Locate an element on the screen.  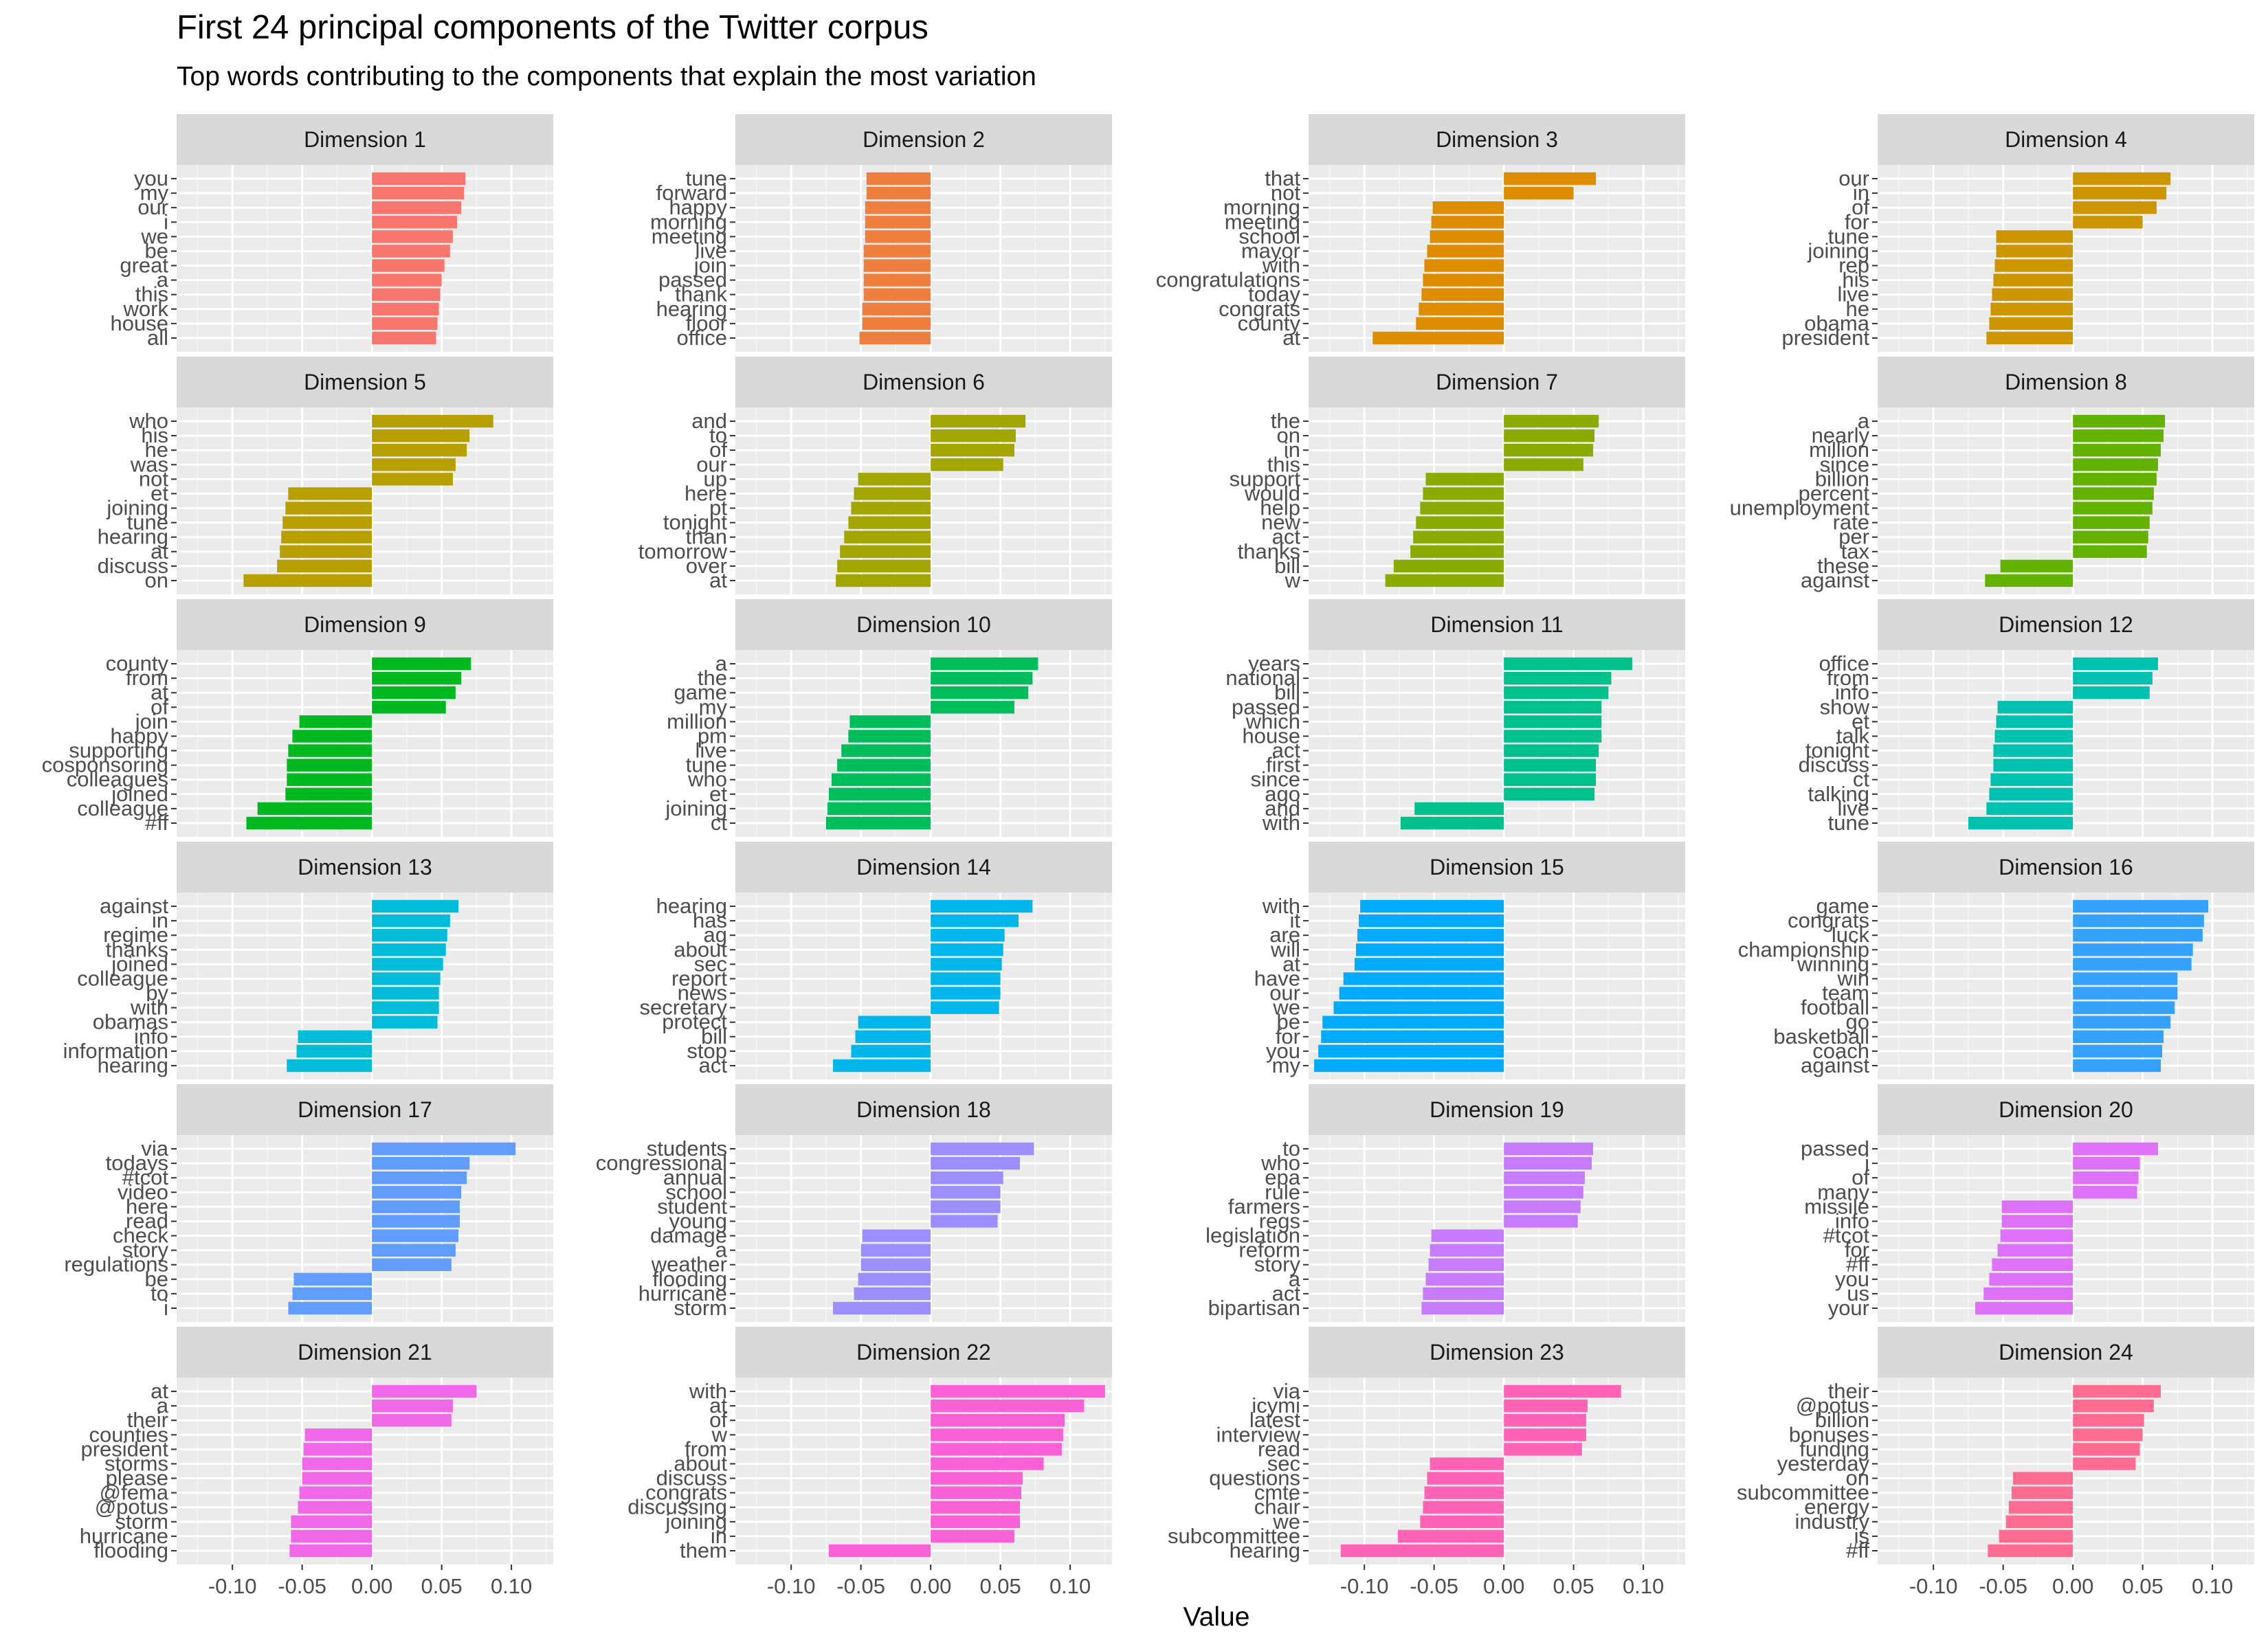
word-label: happy is located at coordinates (140, 735).